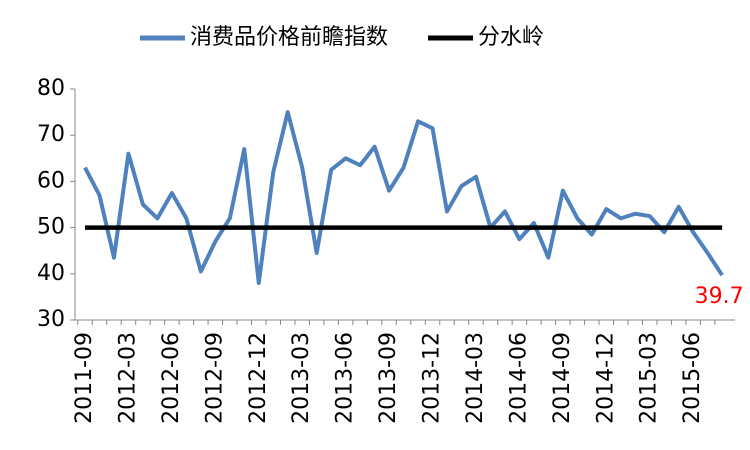 Image resolution: width=750 pixels, height=450 pixels. Describe the element at coordinates (51, 319) in the screenshot. I see `y-tick-label: 30` at that location.